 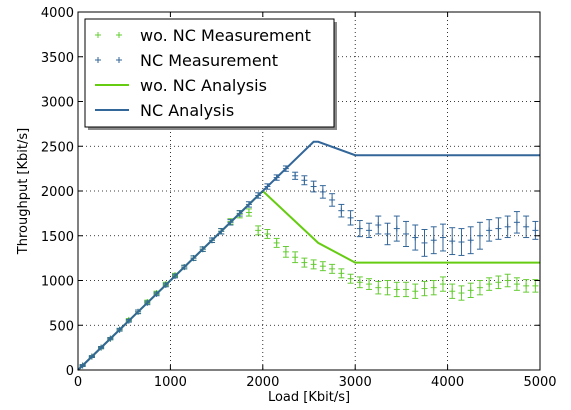 What do you see at coordinates (447, 382) in the screenshot?
I see `x-tick-label: 4000` at bounding box center [447, 382].